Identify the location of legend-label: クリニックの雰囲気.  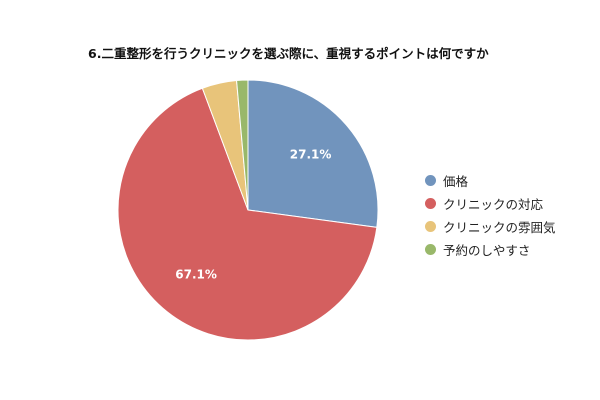
(499, 227).